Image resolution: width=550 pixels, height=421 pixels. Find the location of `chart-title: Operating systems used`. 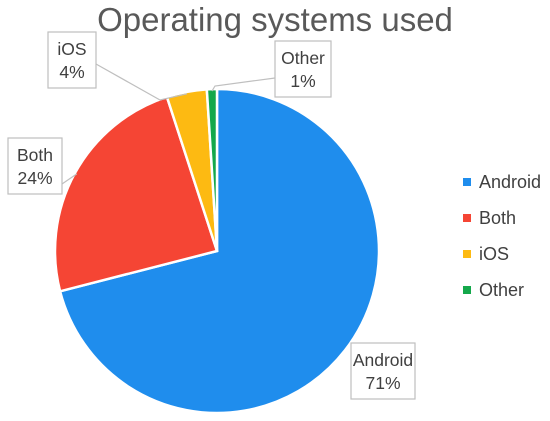

chart-title: Operating systems used is located at coordinates (275, 19).